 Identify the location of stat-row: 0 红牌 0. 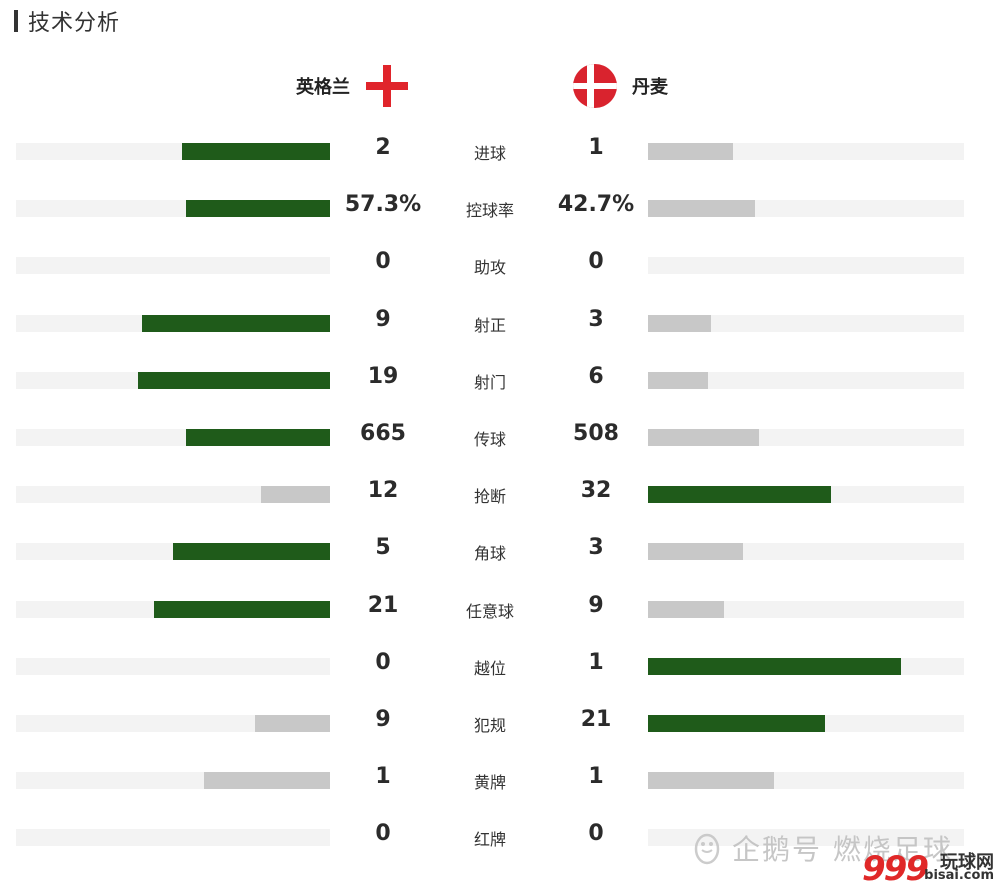
(500, 837).